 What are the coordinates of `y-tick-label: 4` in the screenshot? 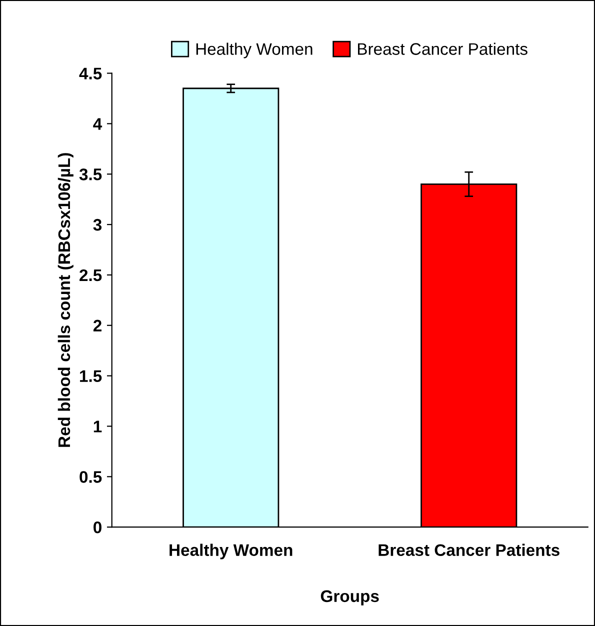 It's located at (97, 124).